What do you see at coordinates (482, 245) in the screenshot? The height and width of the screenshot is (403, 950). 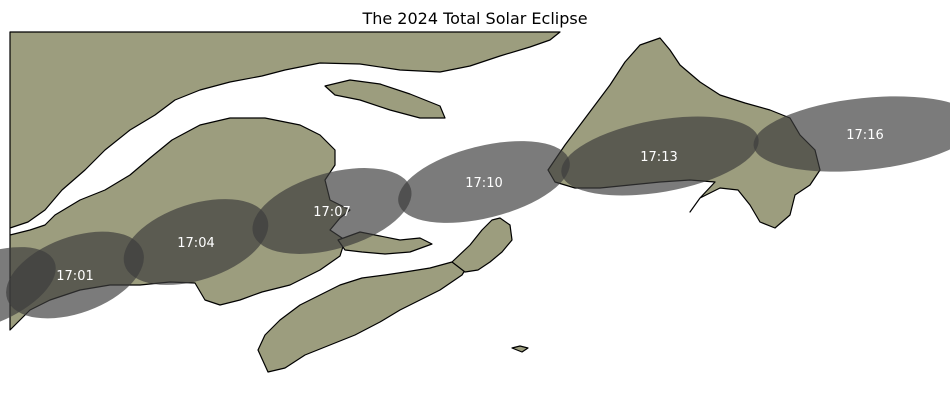 I see `cape-breton-island` at bounding box center [482, 245].